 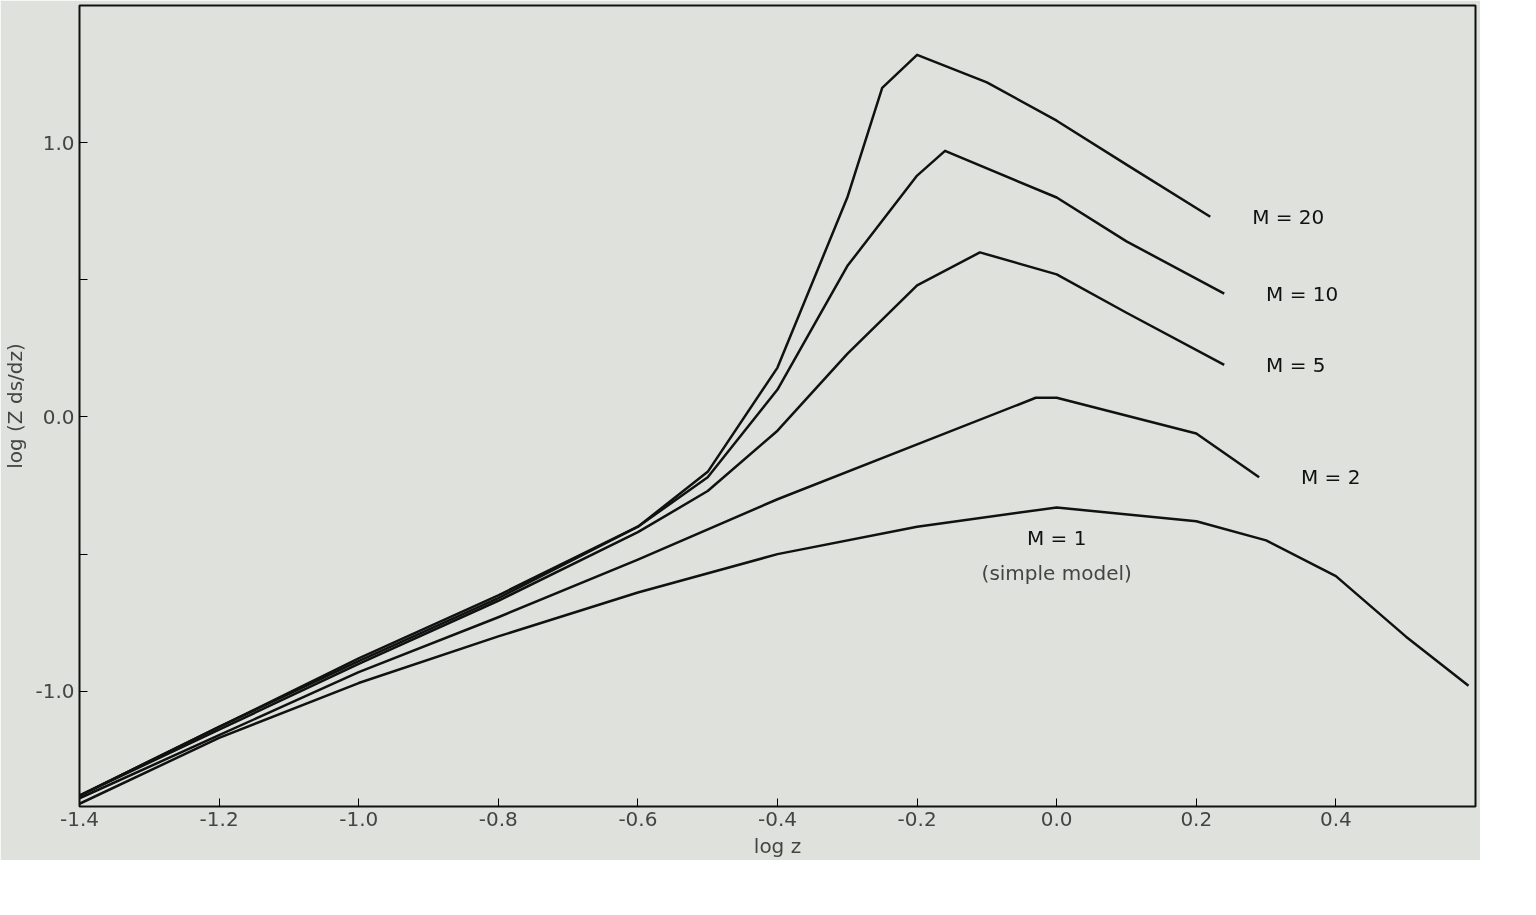 What do you see at coordinates (777, 818) in the screenshot?
I see `x-tick-label: -0.4` at bounding box center [777, 818].